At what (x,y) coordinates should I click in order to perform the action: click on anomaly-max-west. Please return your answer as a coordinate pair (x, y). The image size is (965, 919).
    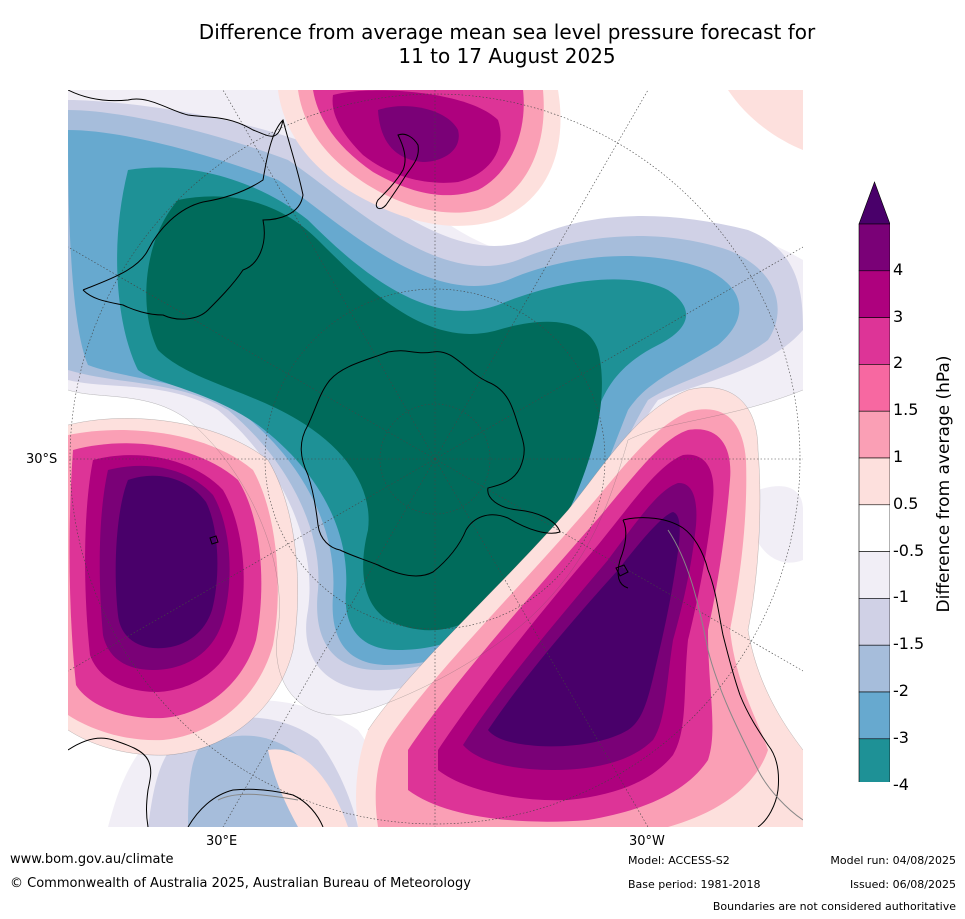
    Looking at the image, I should click on (166, 562).